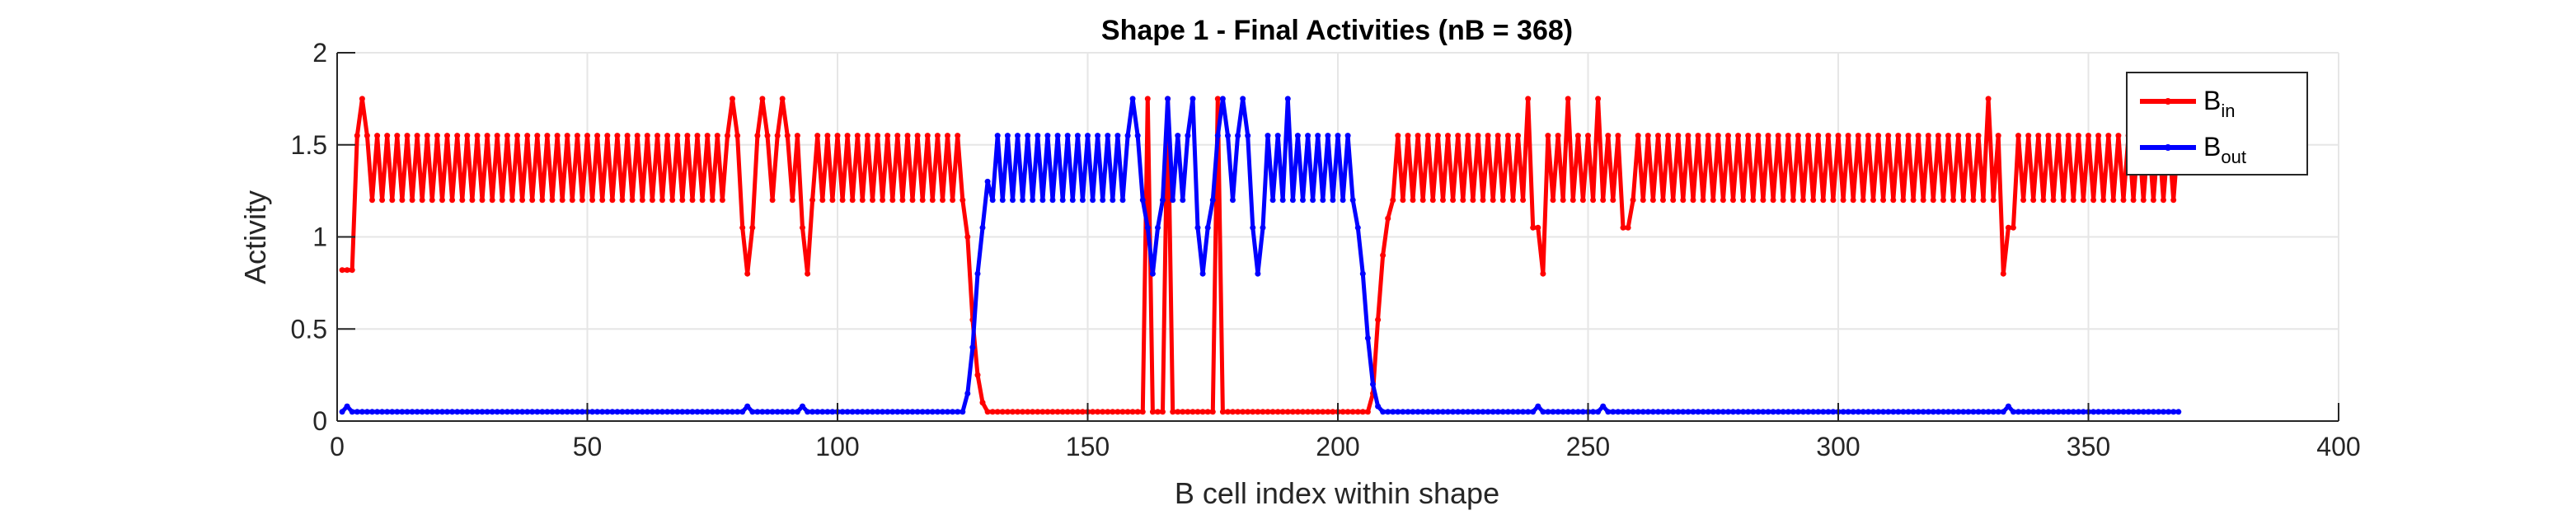 The width and height of the screenshot is (2576, 515). What do you see at coordinates (320, 237) in the screenshot?
I see `y-tick-label: 1` at bounding box center [320, 237].